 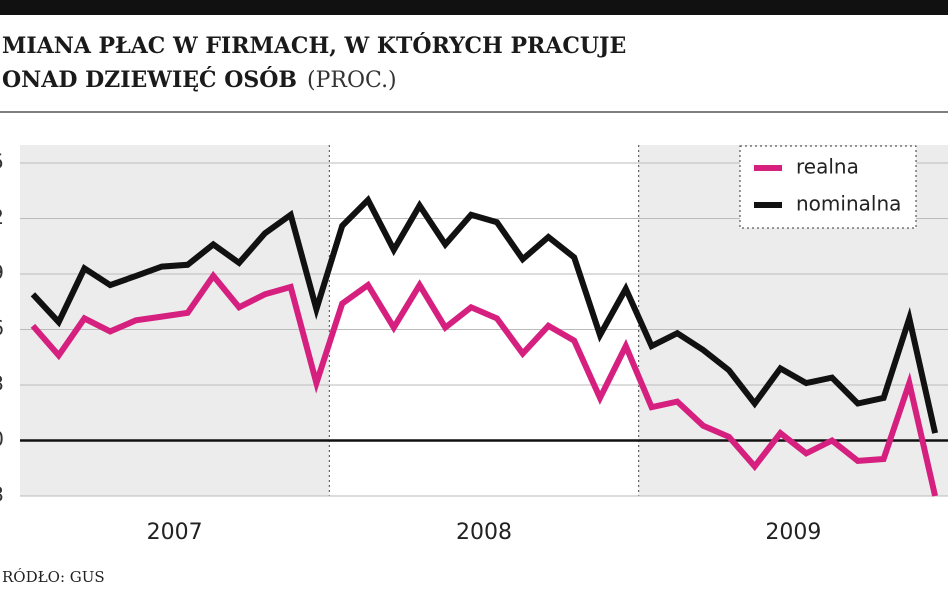 What do you see at coordinates (474, 7) in the screenshot?
I see `top-bar` at bounding box center [474, 7].